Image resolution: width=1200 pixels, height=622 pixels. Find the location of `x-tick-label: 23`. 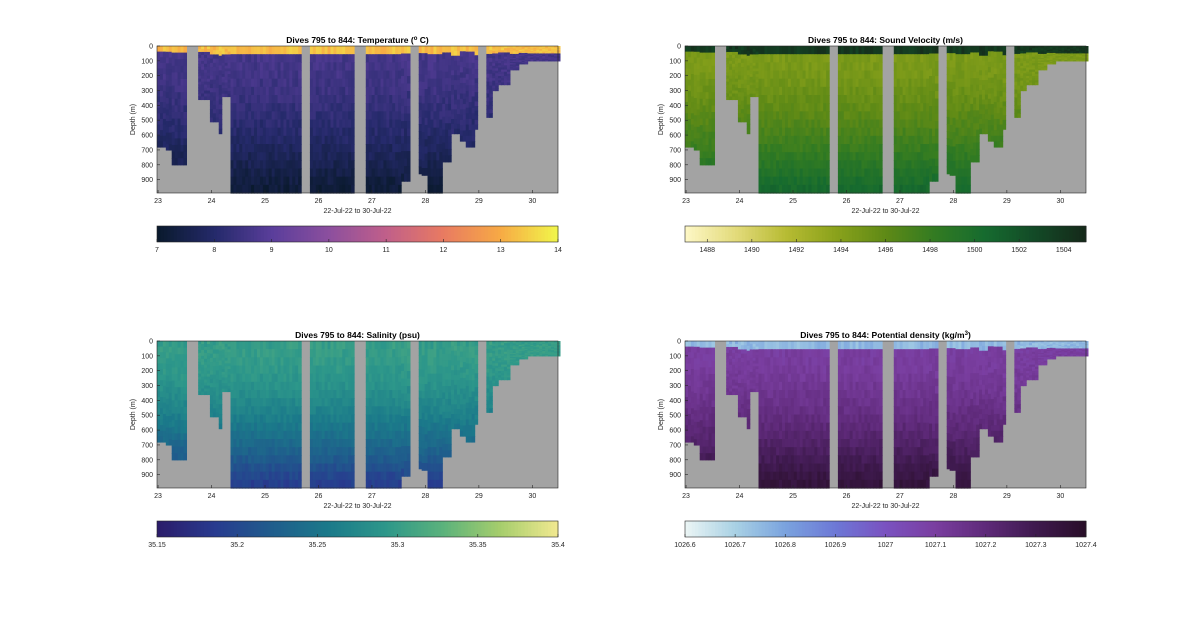

x-tick-label: 23 is located at coordinates (686, 201).